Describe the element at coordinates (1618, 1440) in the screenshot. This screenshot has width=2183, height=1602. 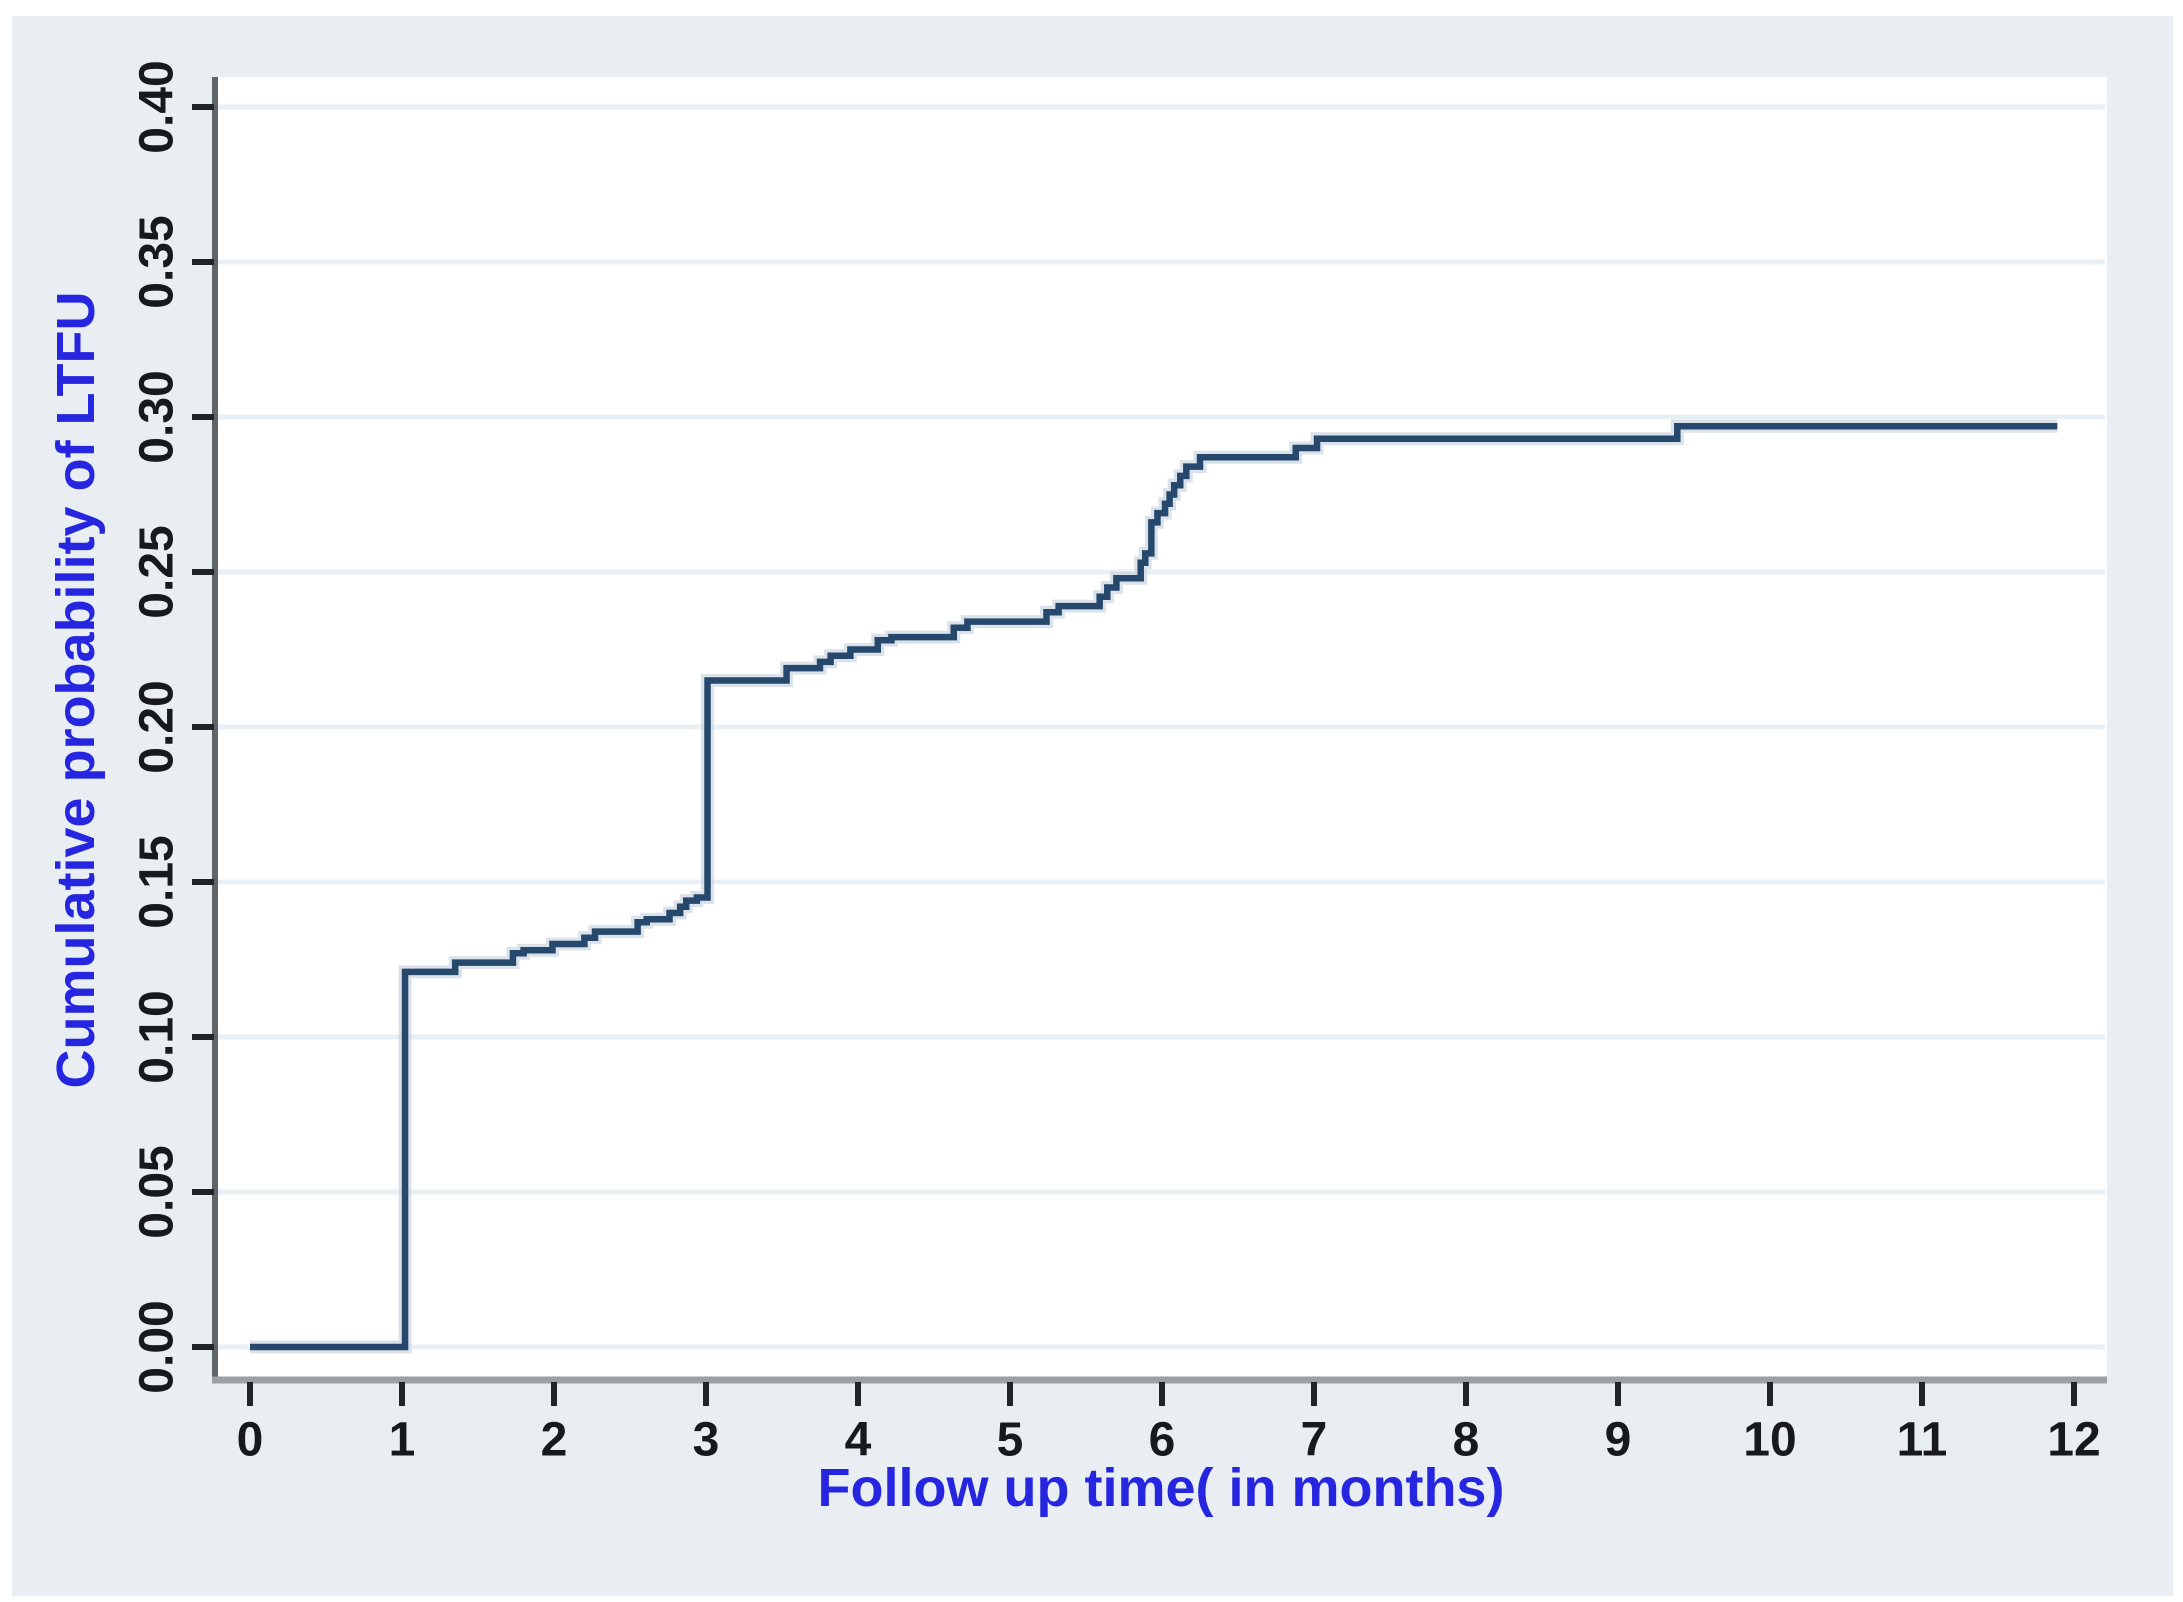
I see `x-tick-label: 9` at that location.